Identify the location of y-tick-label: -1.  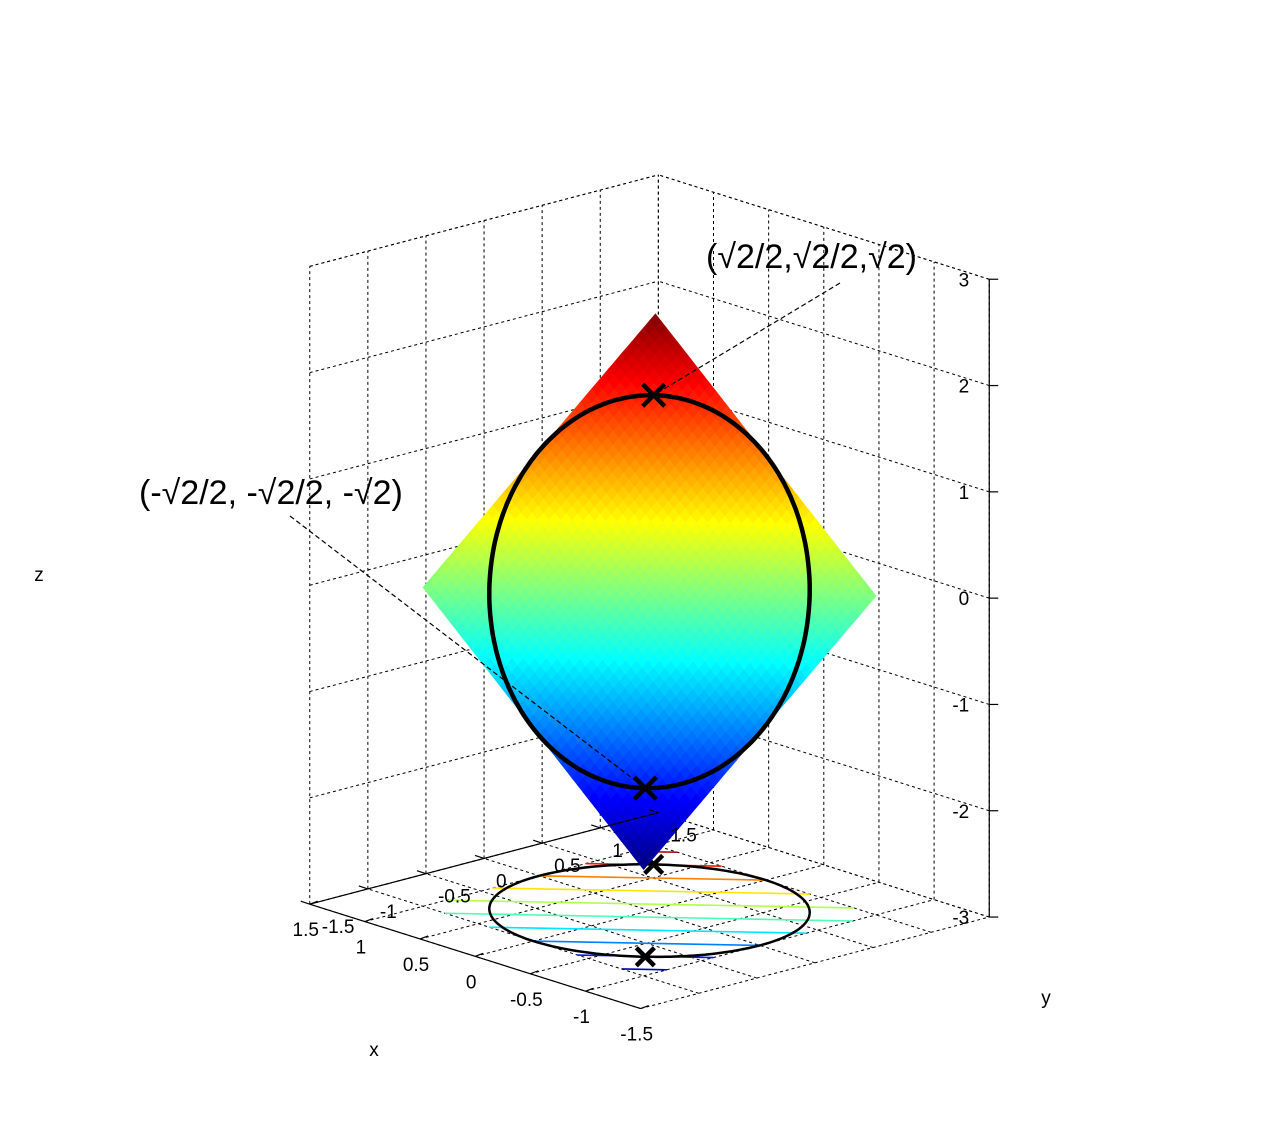
(388, 912).